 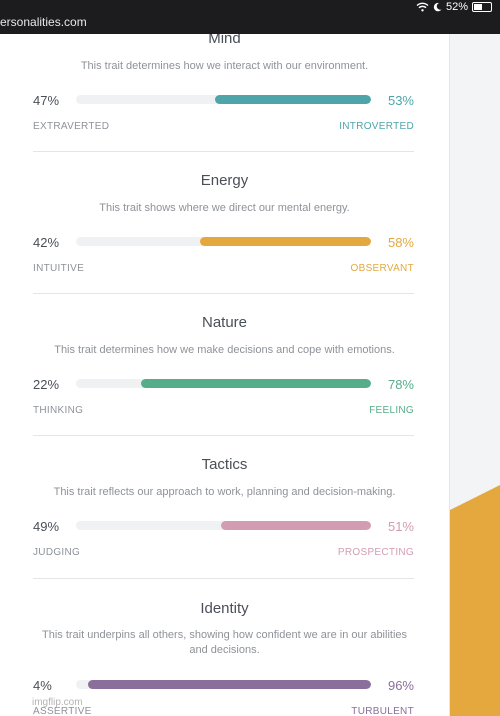 I want to click on battery-percent: 52%, so click(x=456, y=7).